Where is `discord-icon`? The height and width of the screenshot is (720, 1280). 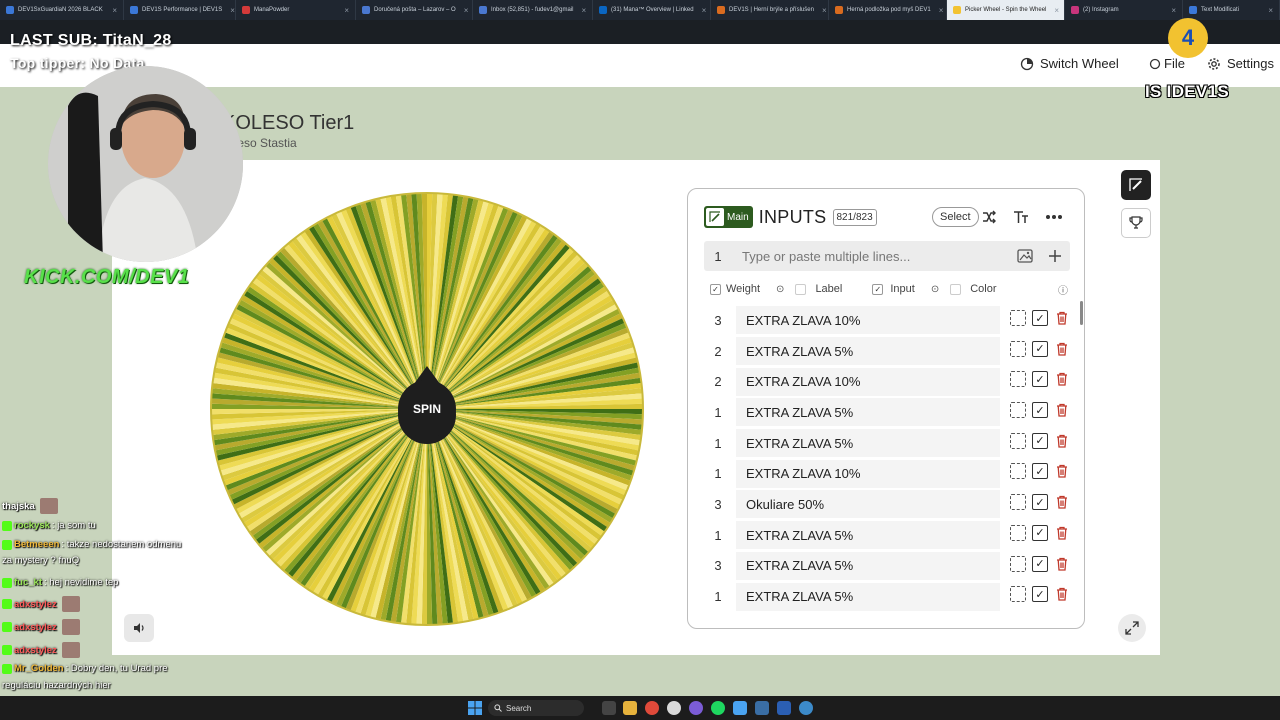 discord-icon is located at coordinates (696, 708).